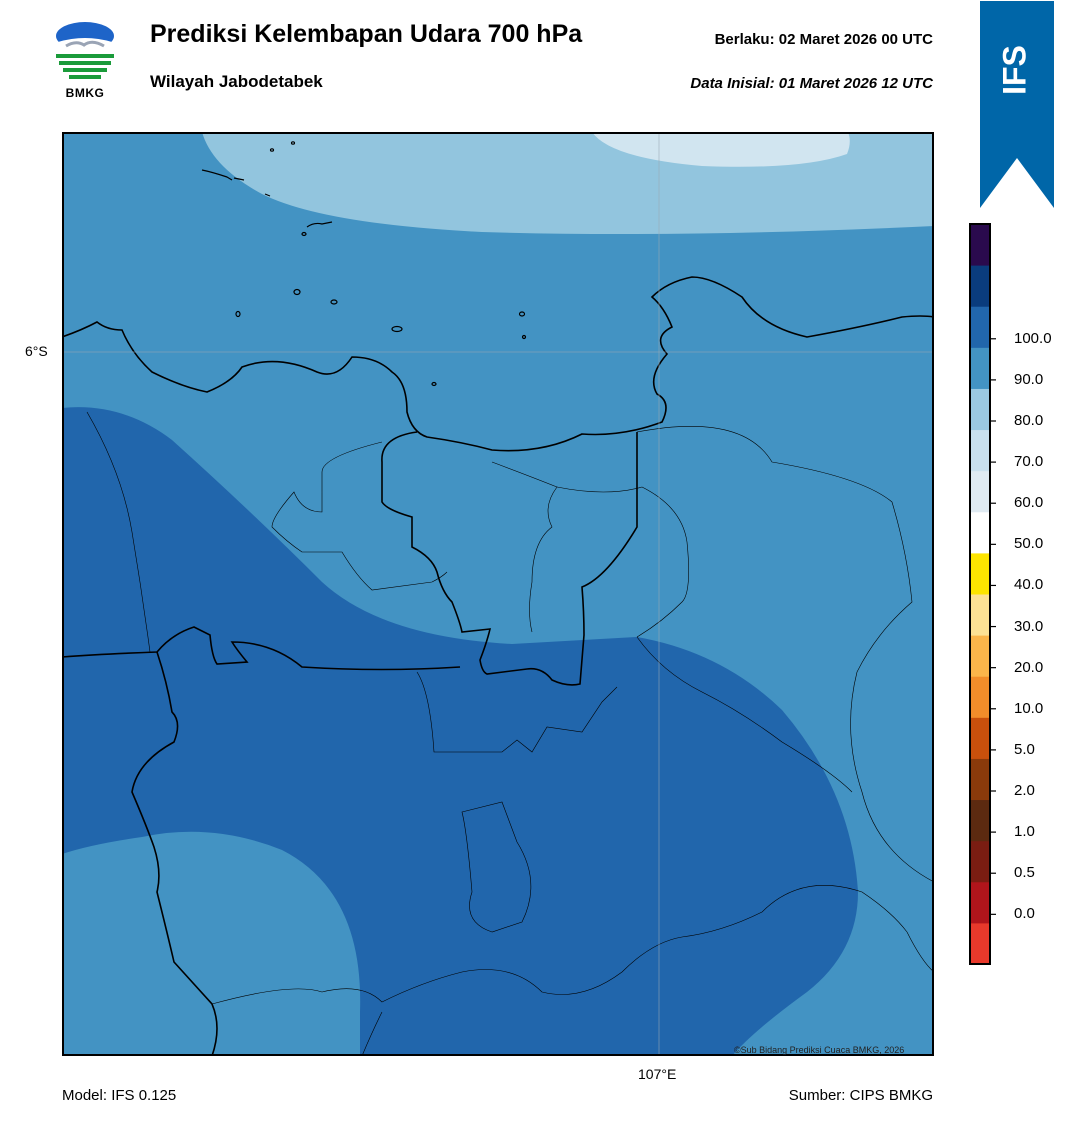 The image size is (1081, 1128). I want to click on ifs-banner, so click(1017, 104).